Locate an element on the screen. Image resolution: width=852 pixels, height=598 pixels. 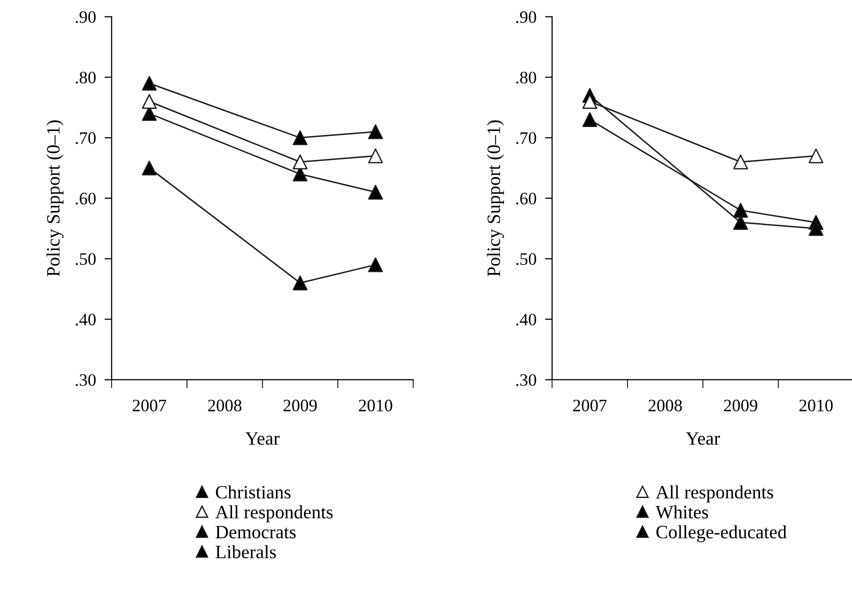
legend-label: Democrats is located at coordinates (256, 532).